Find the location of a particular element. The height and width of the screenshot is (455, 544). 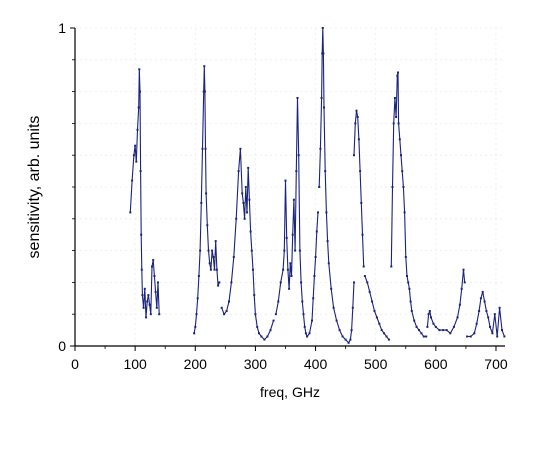

x-tick-label: 300 is located at coordinates (256, 364).